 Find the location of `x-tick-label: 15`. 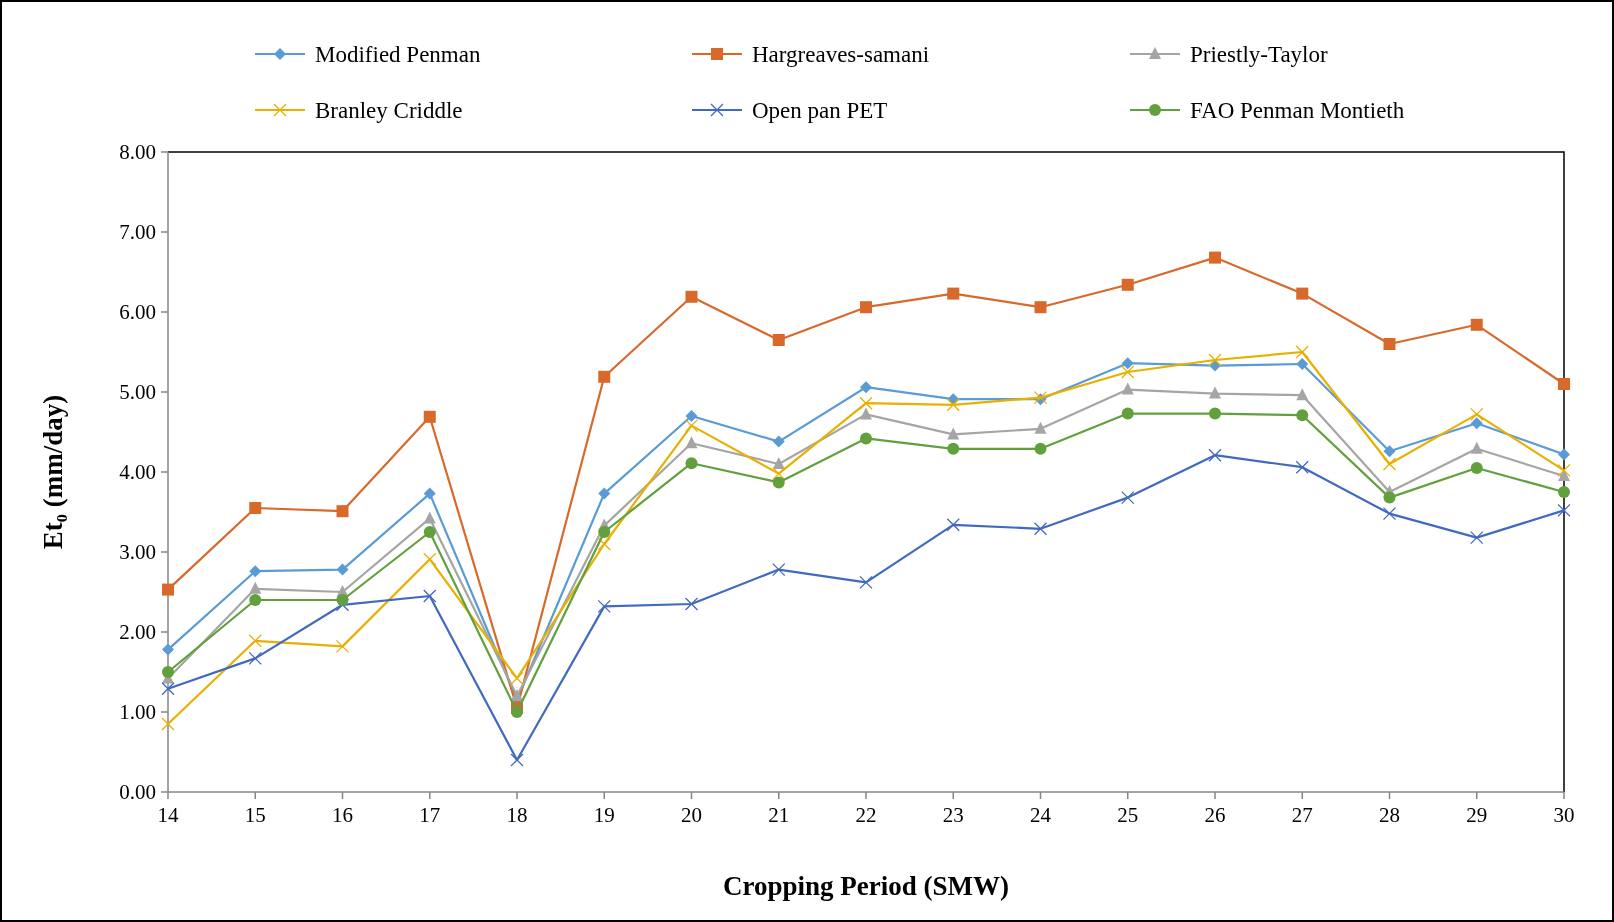

x-tick-label: 15 is located at coordinates (255, 815).